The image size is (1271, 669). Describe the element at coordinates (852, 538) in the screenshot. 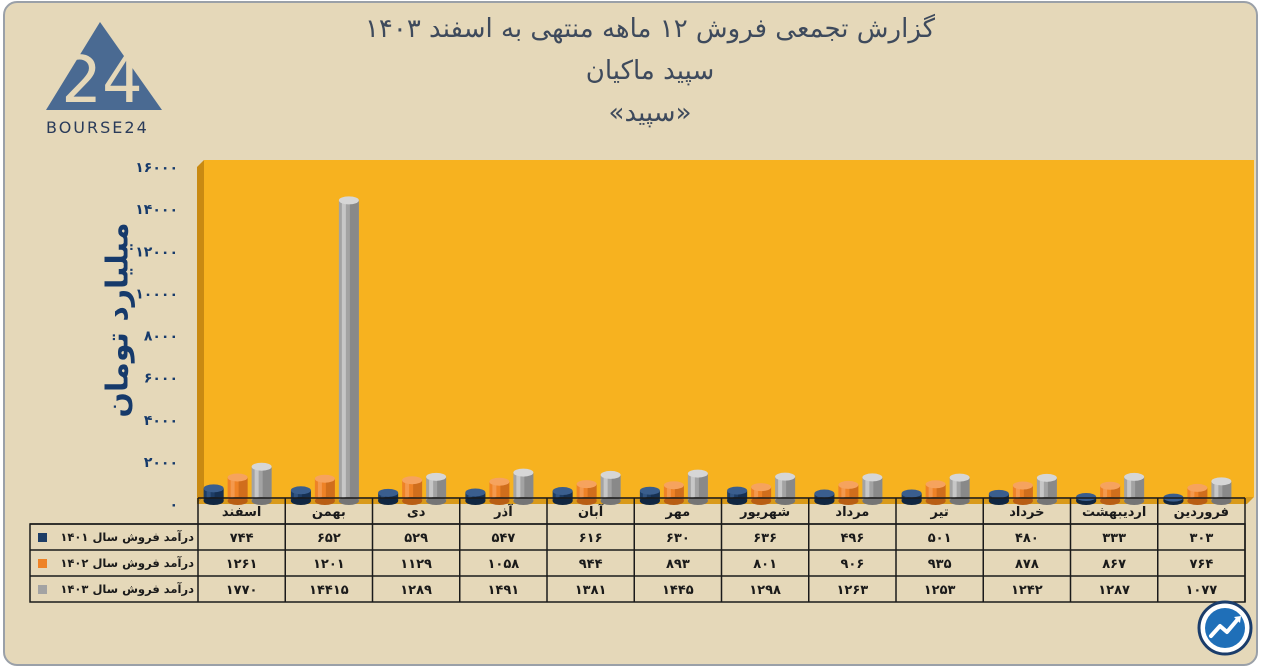

I see `data-value-label: ۴۹۶` at that location.